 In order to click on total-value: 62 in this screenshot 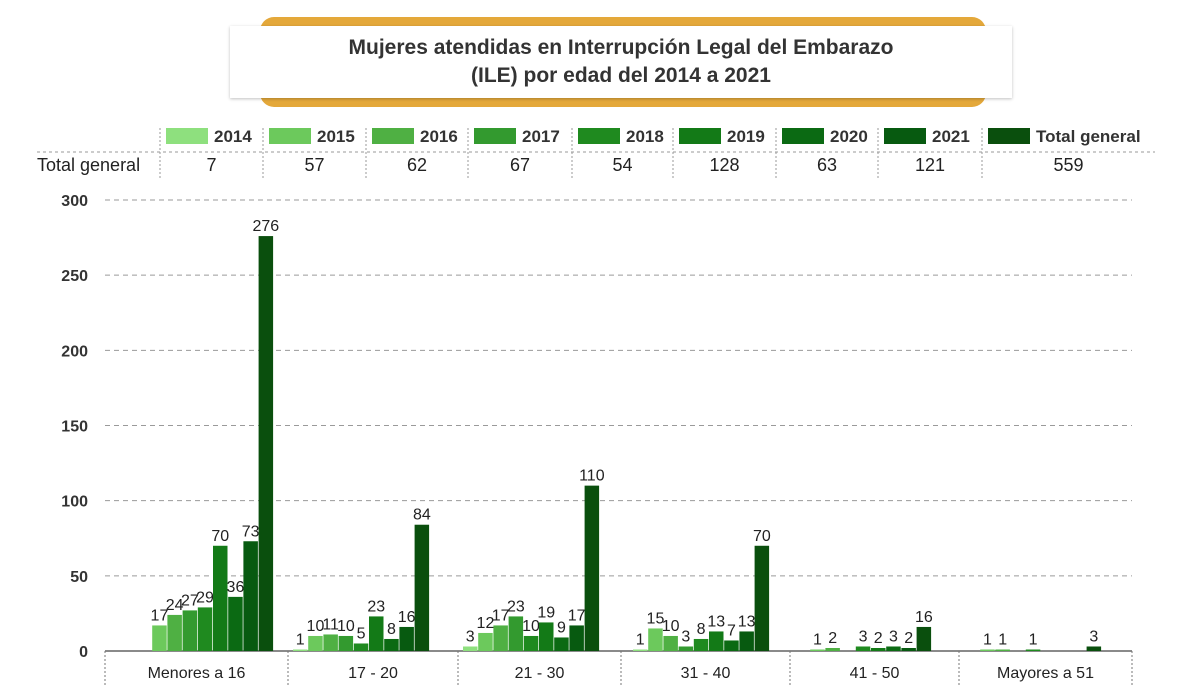, I will do `click(417, 165)`.